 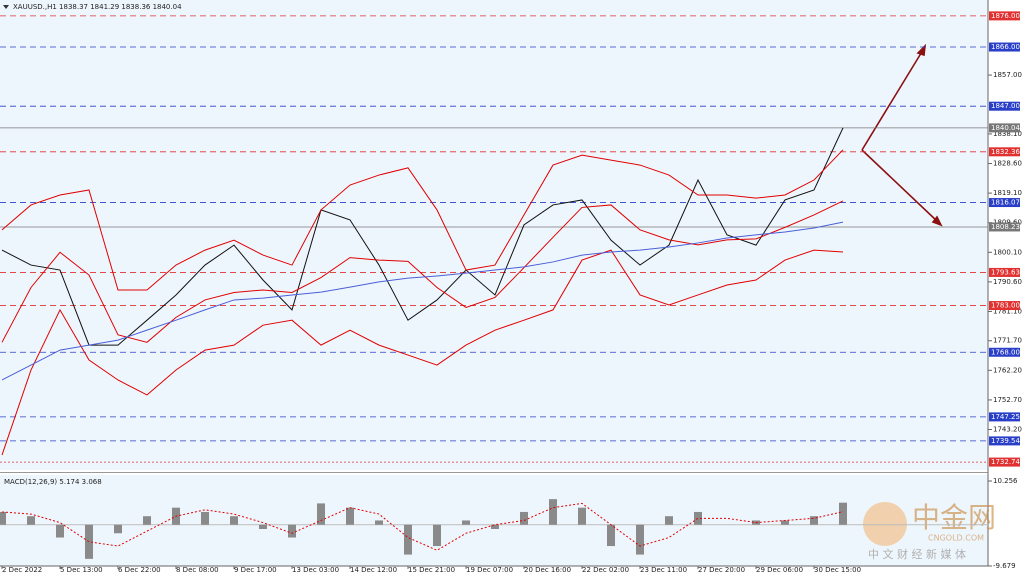 I want to click on x-tick-label: 5 Dec 13:00, so click(x=81, y=570).